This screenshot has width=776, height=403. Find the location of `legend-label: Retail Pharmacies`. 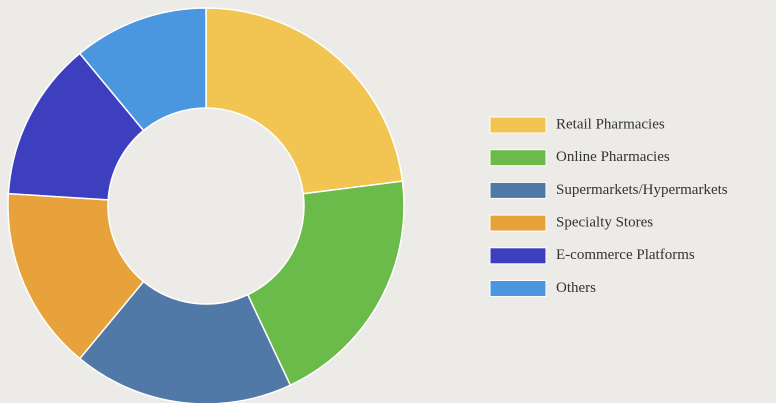

legend-label: Retail Pharmacies is located at coordinates (610, 124).